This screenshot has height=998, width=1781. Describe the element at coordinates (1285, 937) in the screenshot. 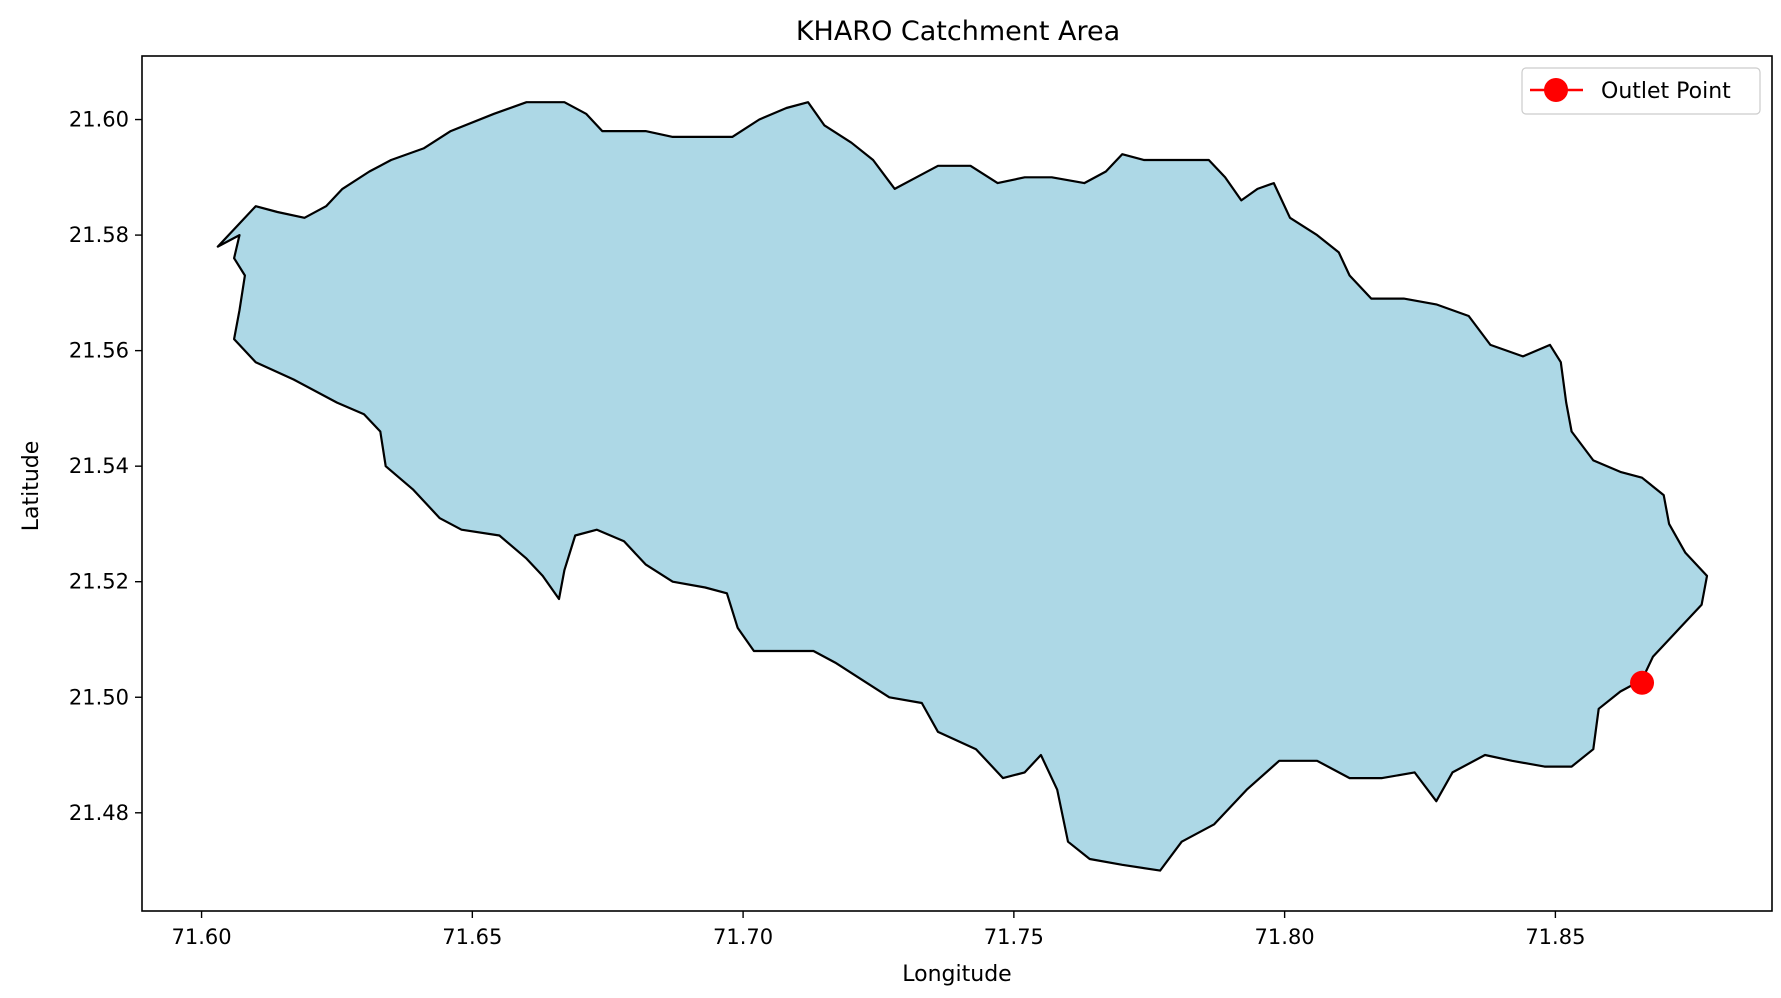

I see `x-tick-label: 71.80` at that location.